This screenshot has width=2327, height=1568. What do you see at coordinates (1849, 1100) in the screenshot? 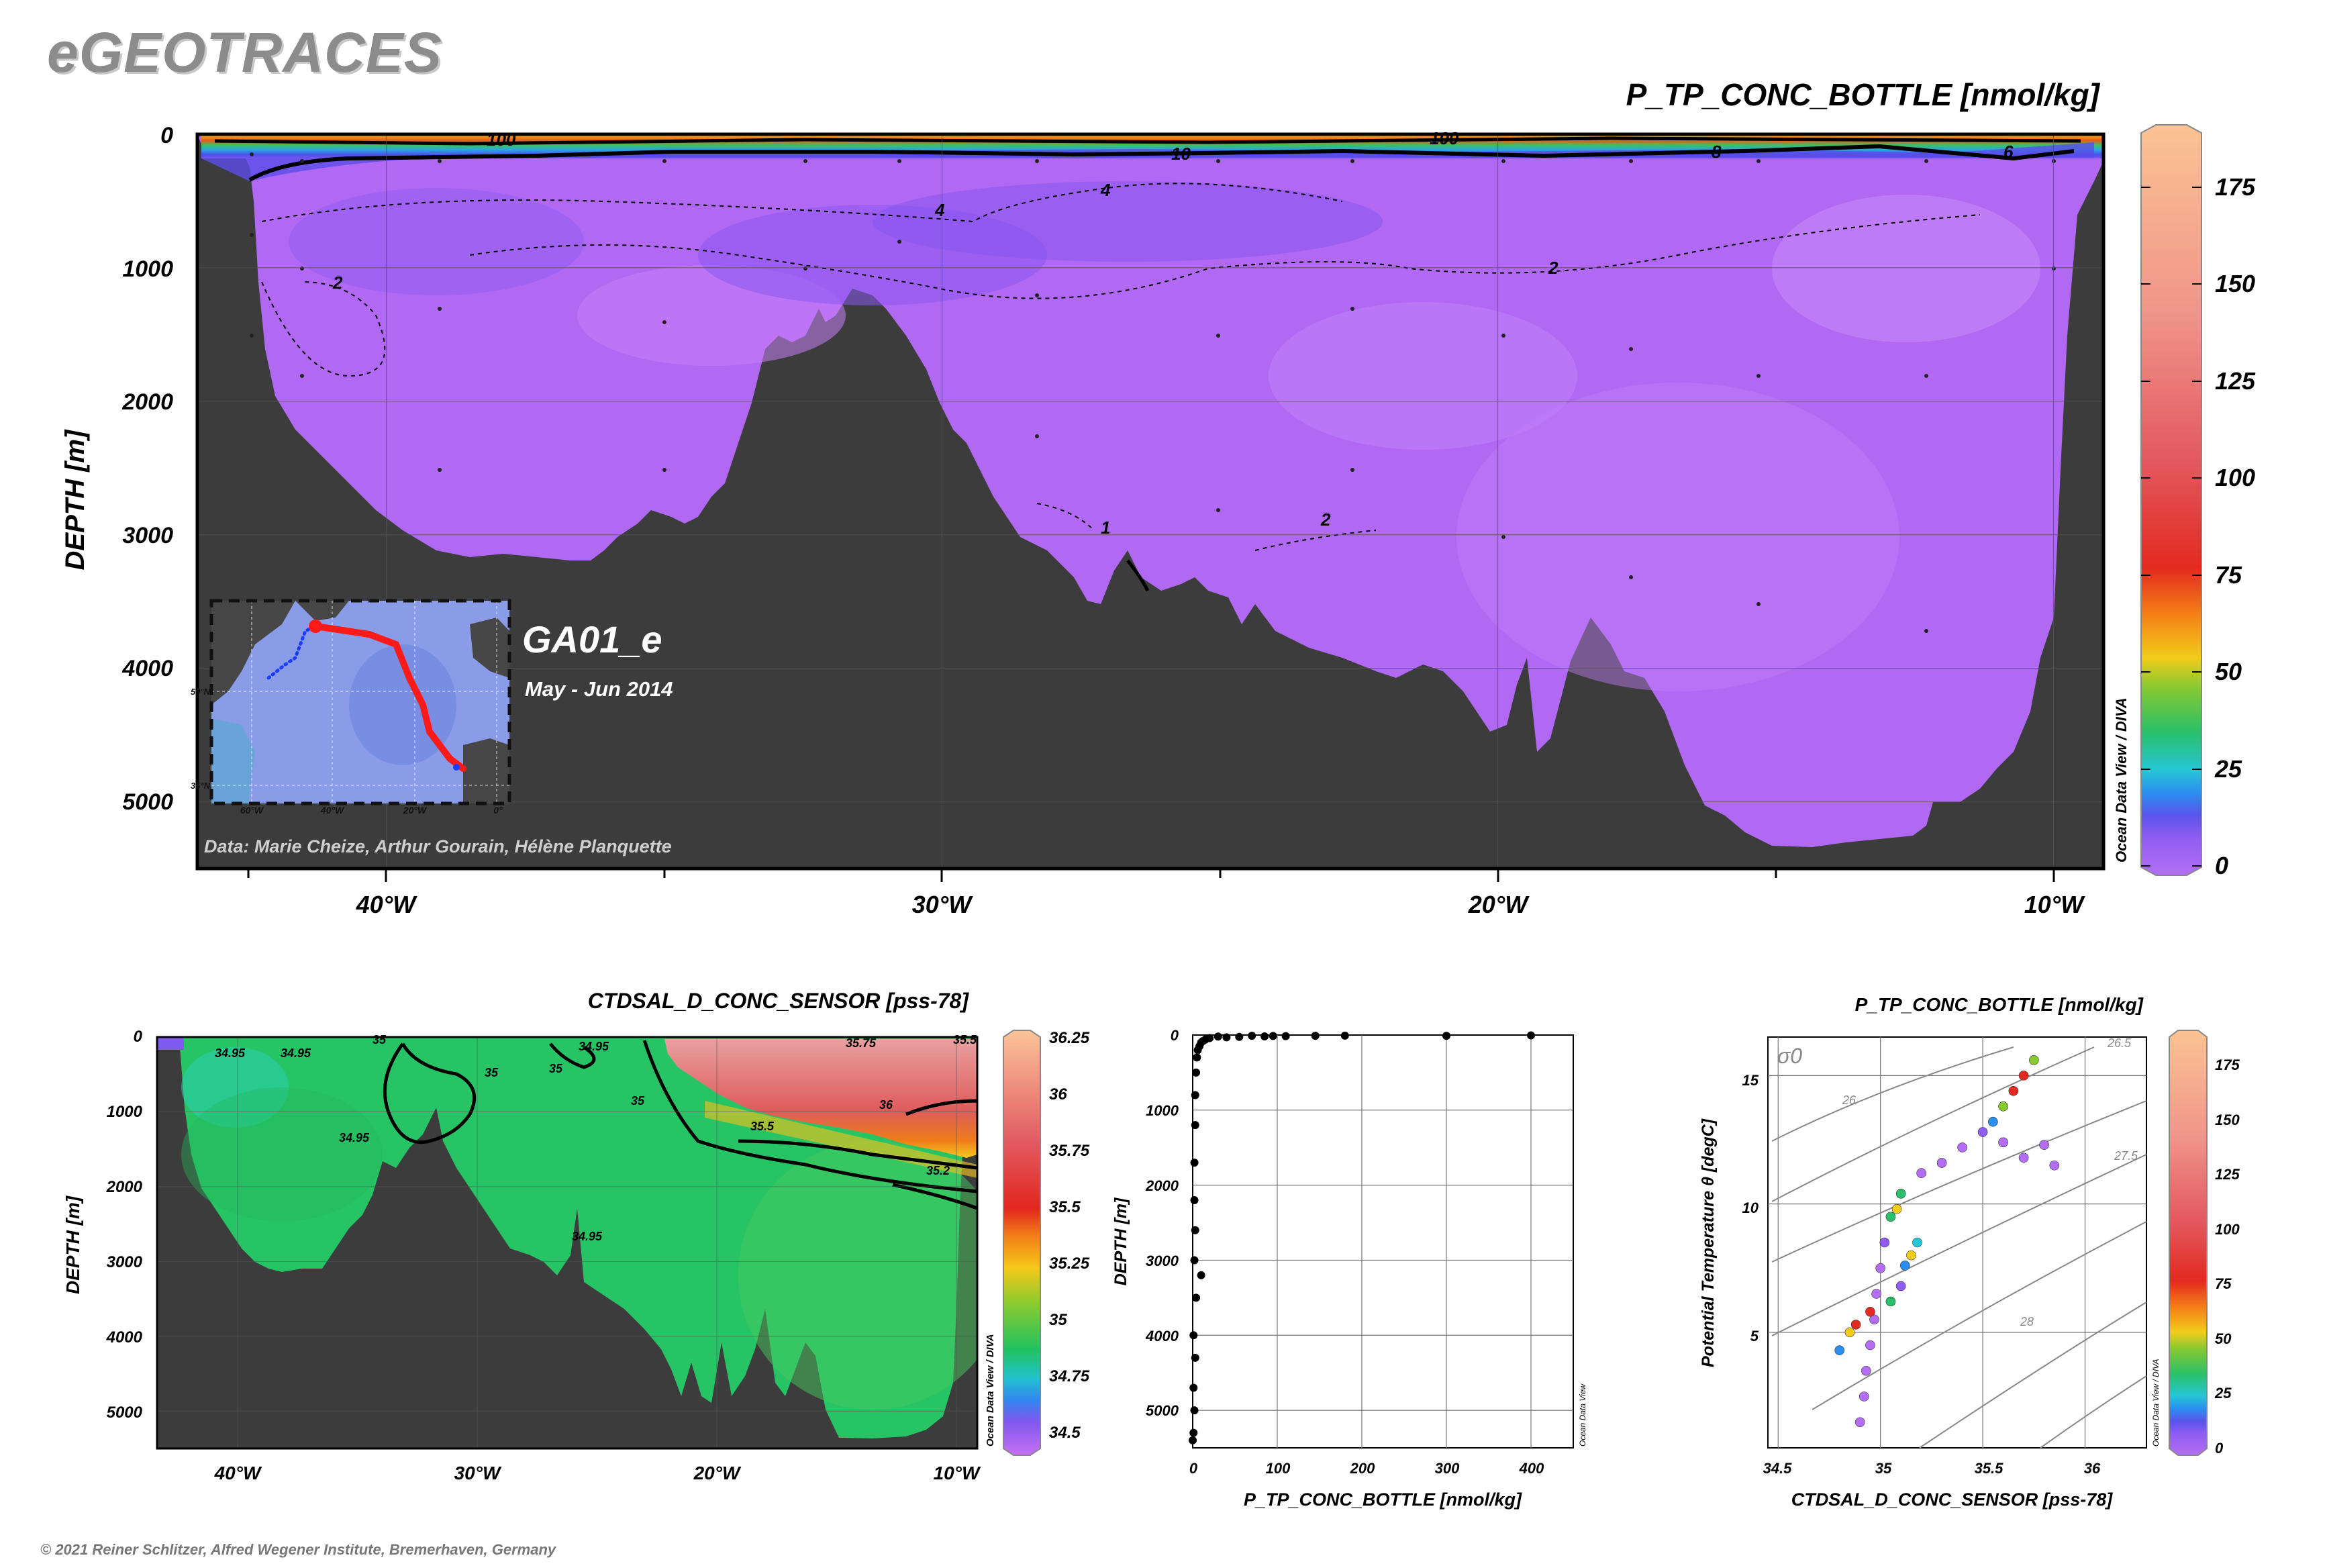
I see `isopycnal-label: 26` at bounding box center [1849, 1100].